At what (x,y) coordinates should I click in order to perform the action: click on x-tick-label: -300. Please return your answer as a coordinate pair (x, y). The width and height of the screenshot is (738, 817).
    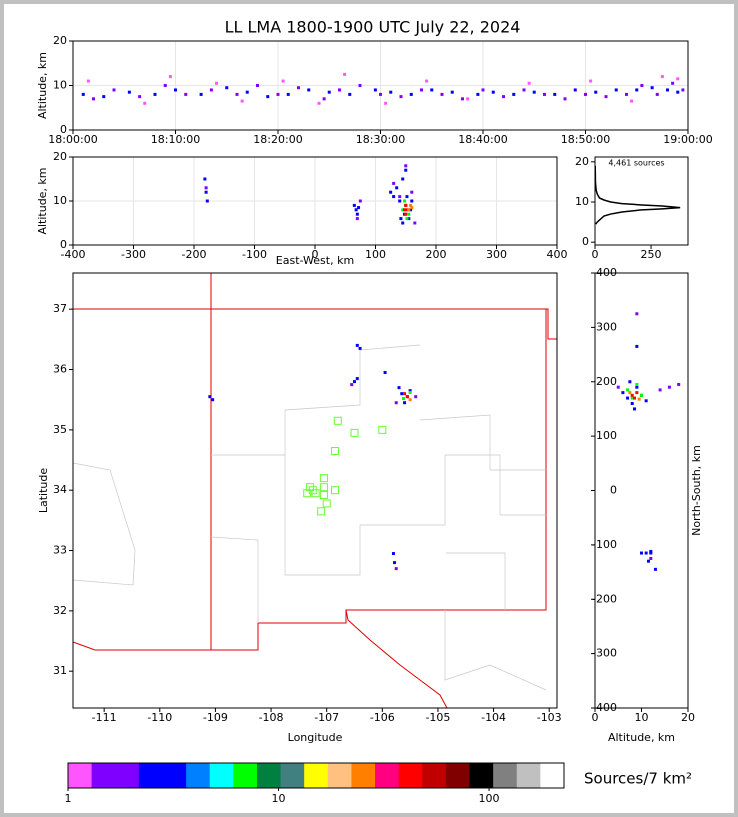
    Looking at the image, I should click on (133, 254).